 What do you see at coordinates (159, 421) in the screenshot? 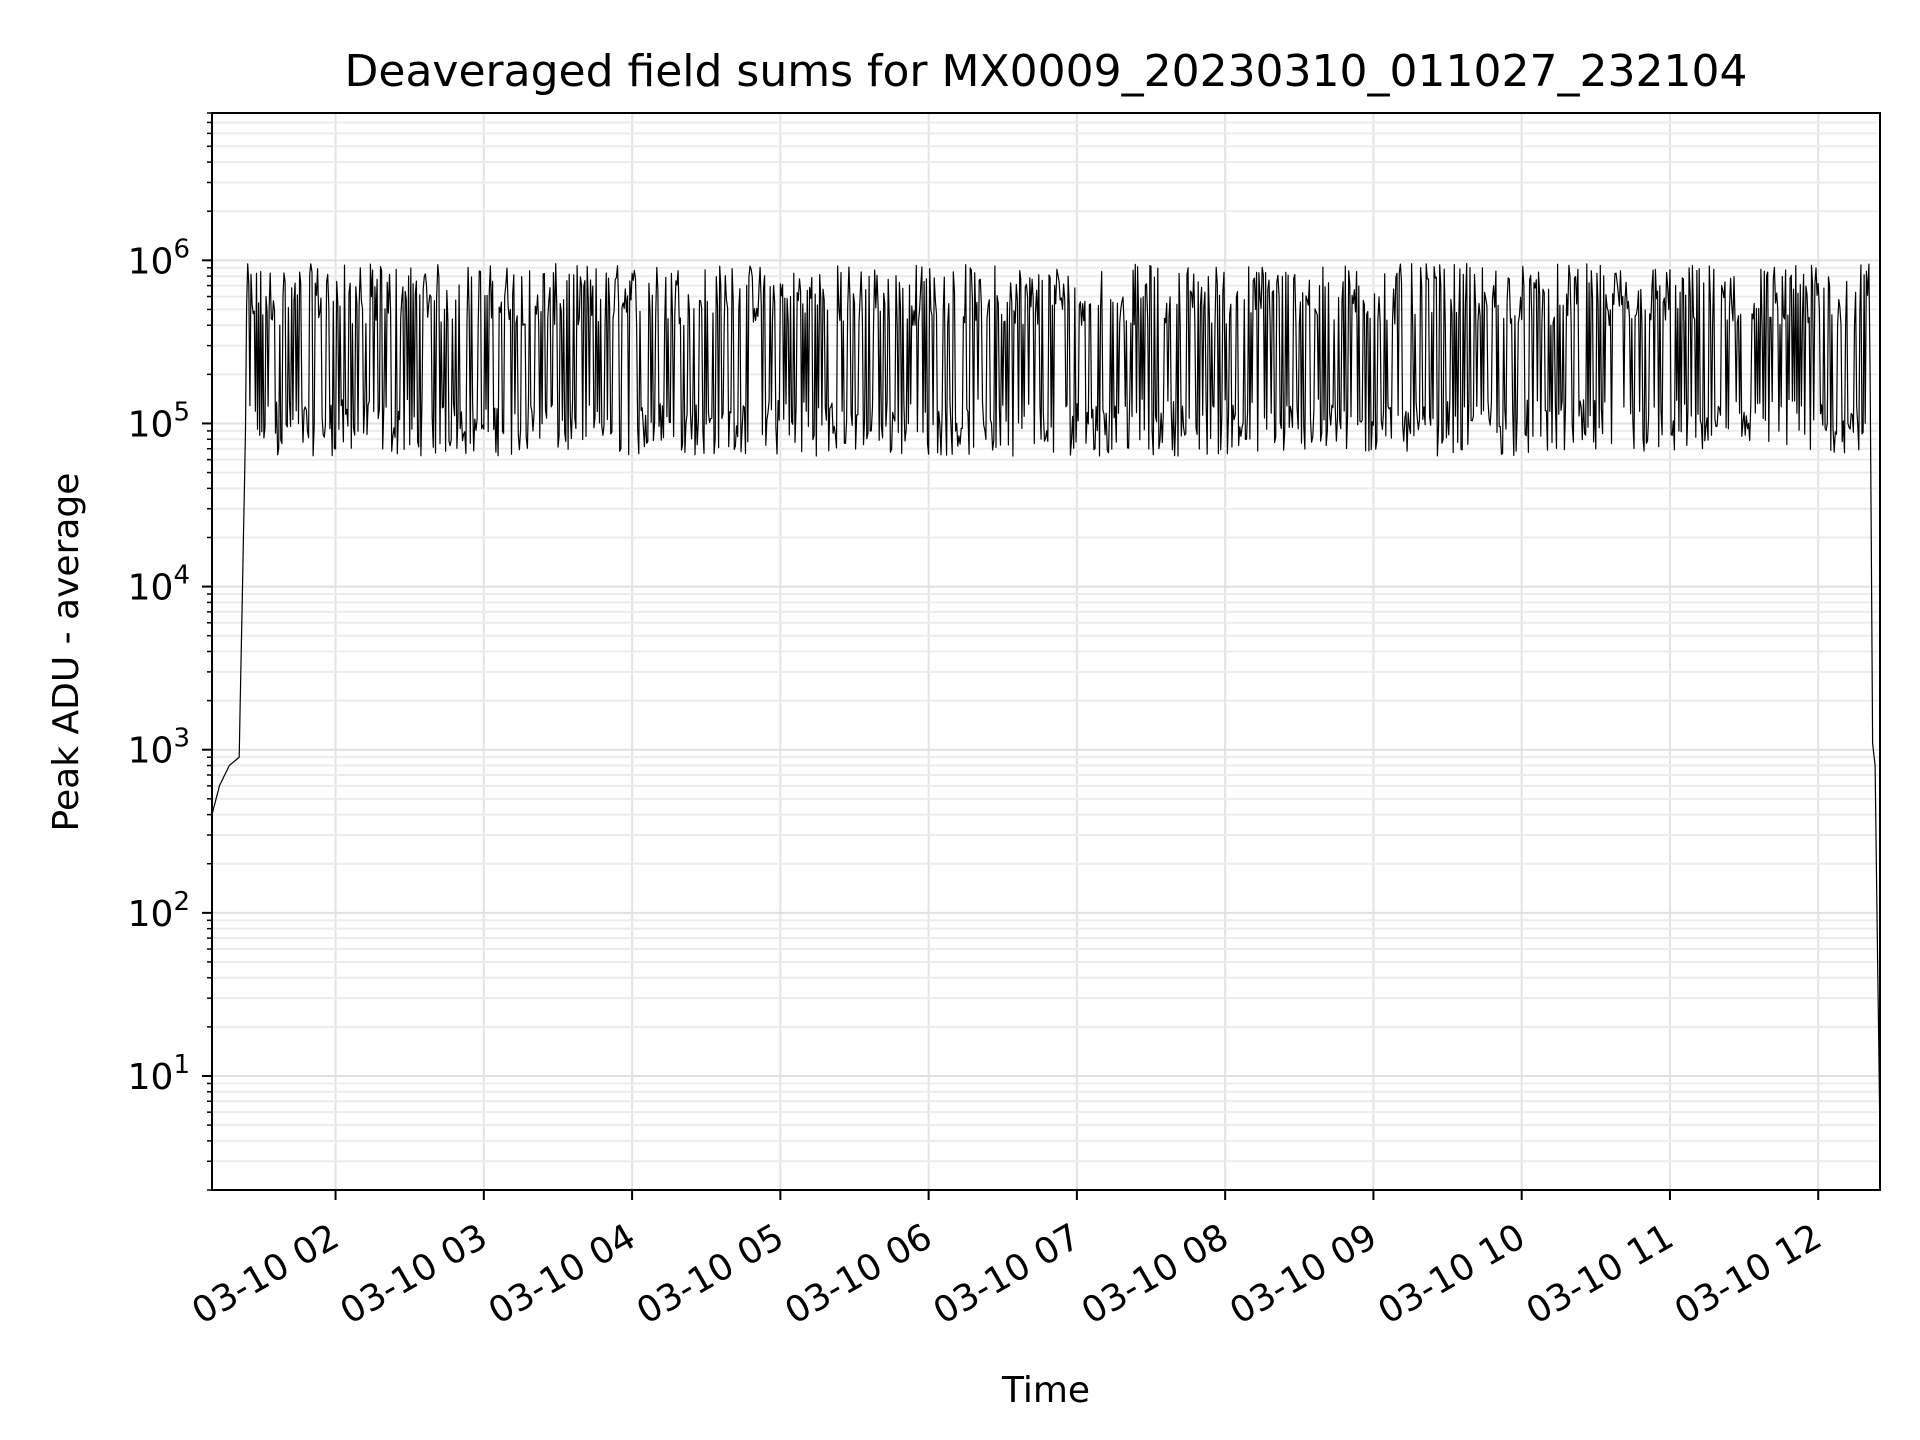
I see `y-tick-label: 10⁵` at bounding box center [159, 421].